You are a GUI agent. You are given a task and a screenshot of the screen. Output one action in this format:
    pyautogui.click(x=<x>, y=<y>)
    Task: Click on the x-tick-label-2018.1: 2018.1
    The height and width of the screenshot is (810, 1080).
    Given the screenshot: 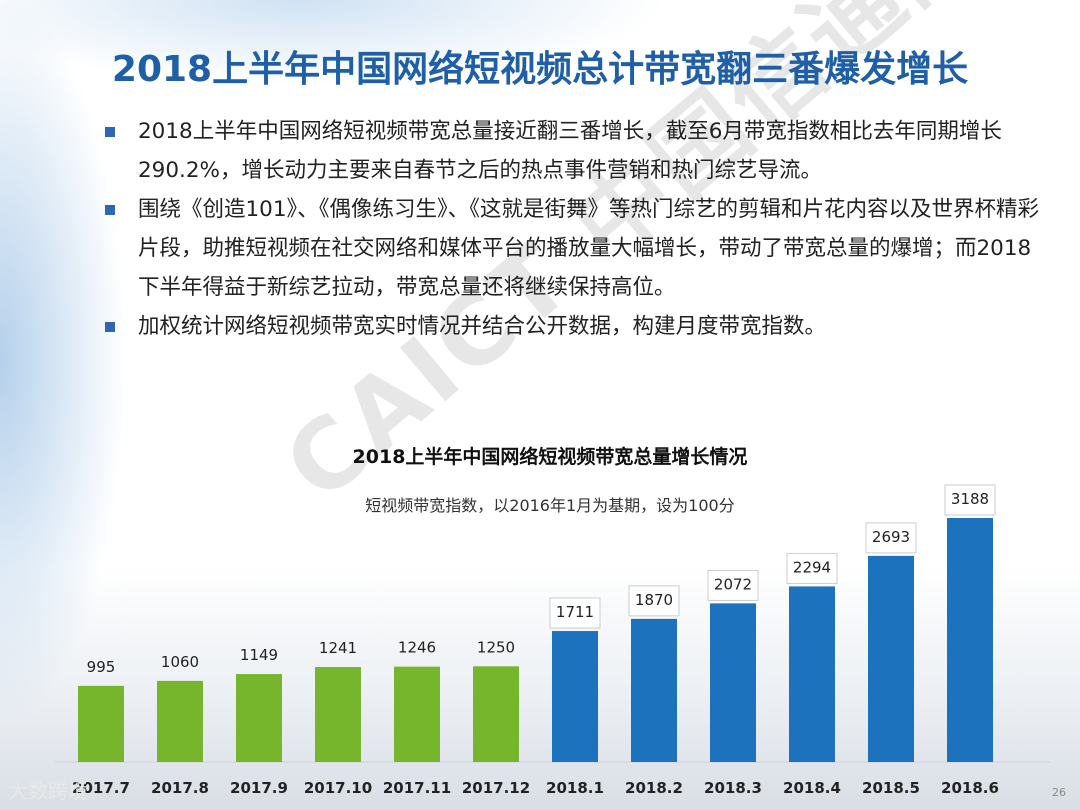 What is the action you would take?
    pyautogui.click(x=575, y=788)
    